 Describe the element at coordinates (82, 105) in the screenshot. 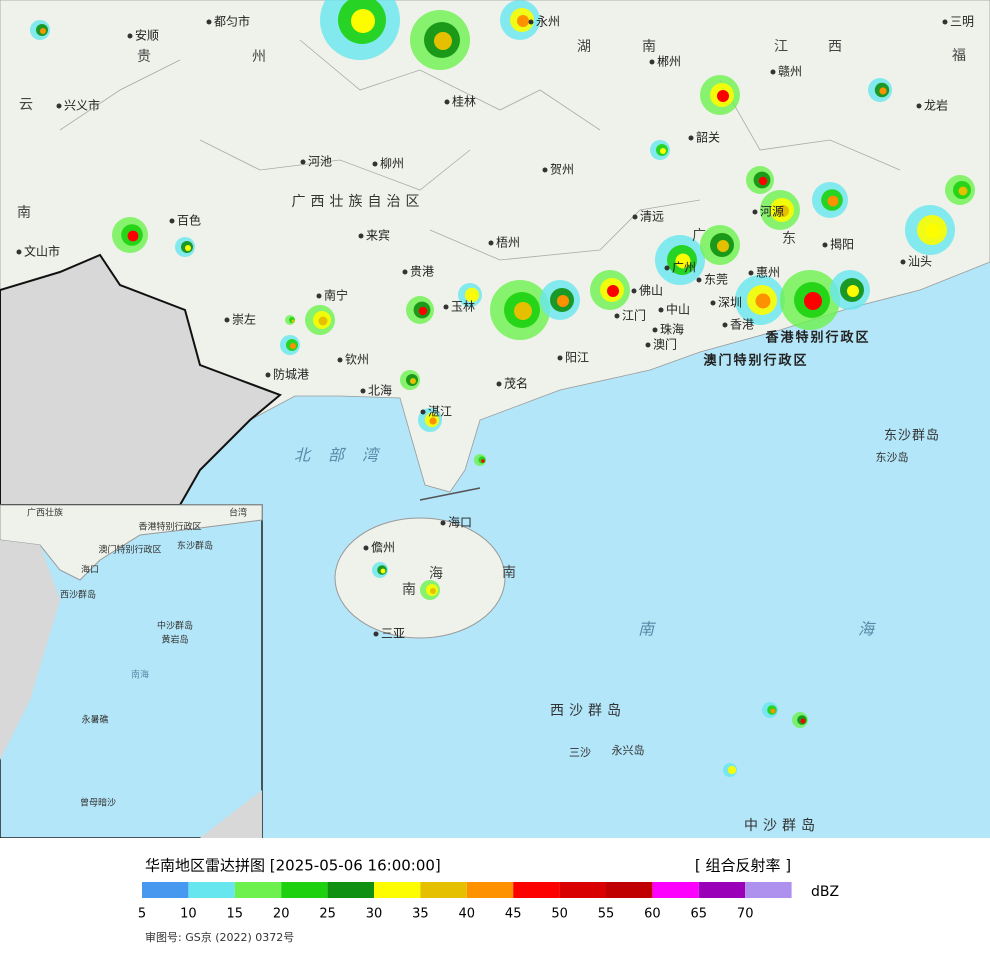

I see `place-label: 兴义市` at that location.